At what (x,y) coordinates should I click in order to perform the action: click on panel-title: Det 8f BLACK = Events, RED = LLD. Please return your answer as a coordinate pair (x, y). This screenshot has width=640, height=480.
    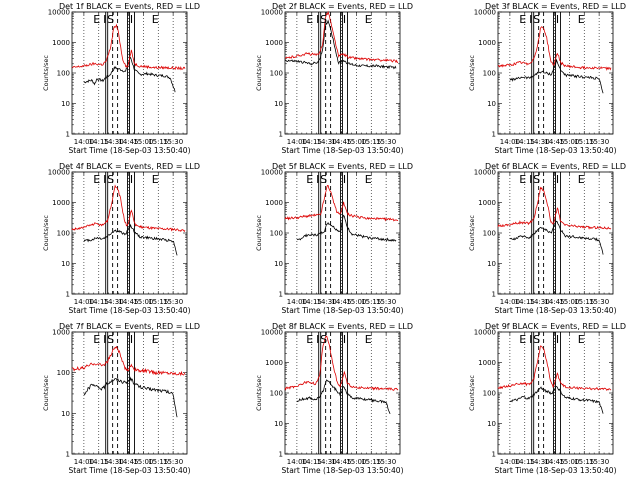
    Looking at the image, I should click on (342, 326).